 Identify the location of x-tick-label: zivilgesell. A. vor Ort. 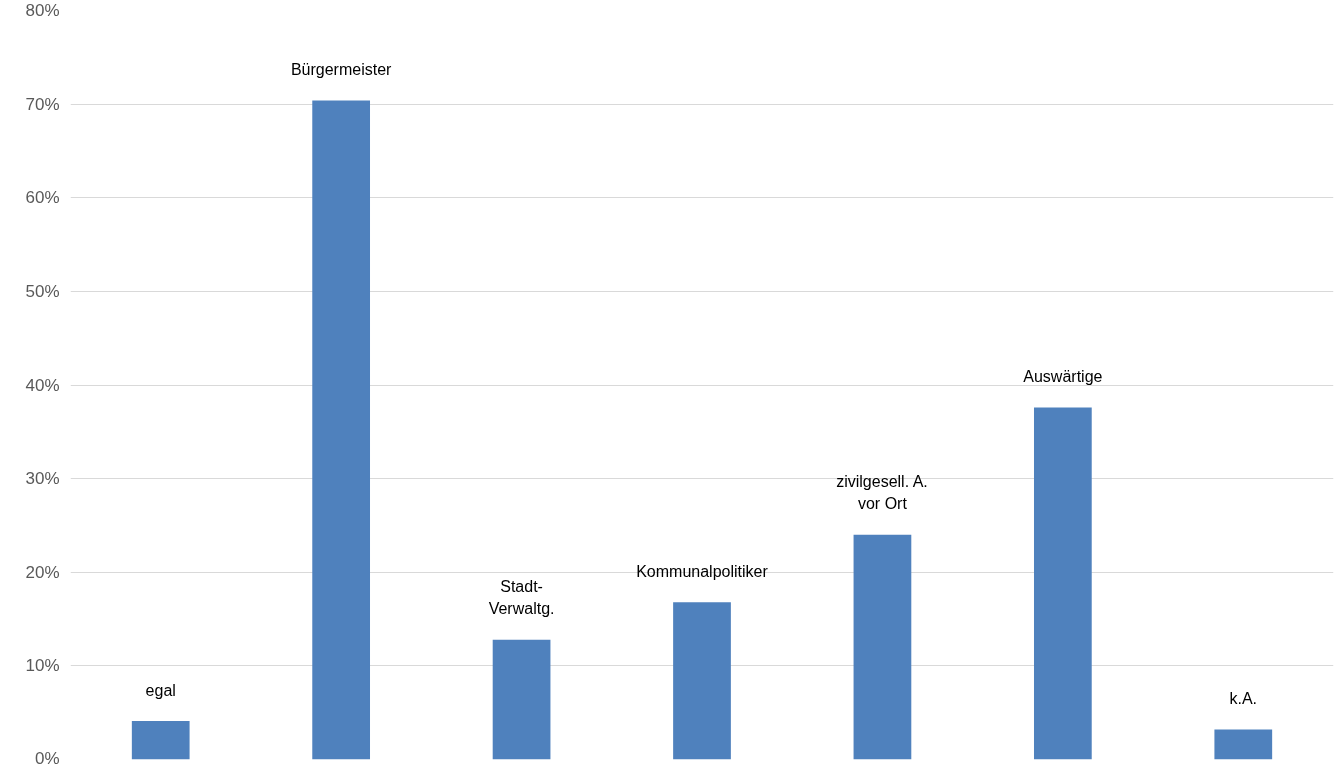
(882, 493).